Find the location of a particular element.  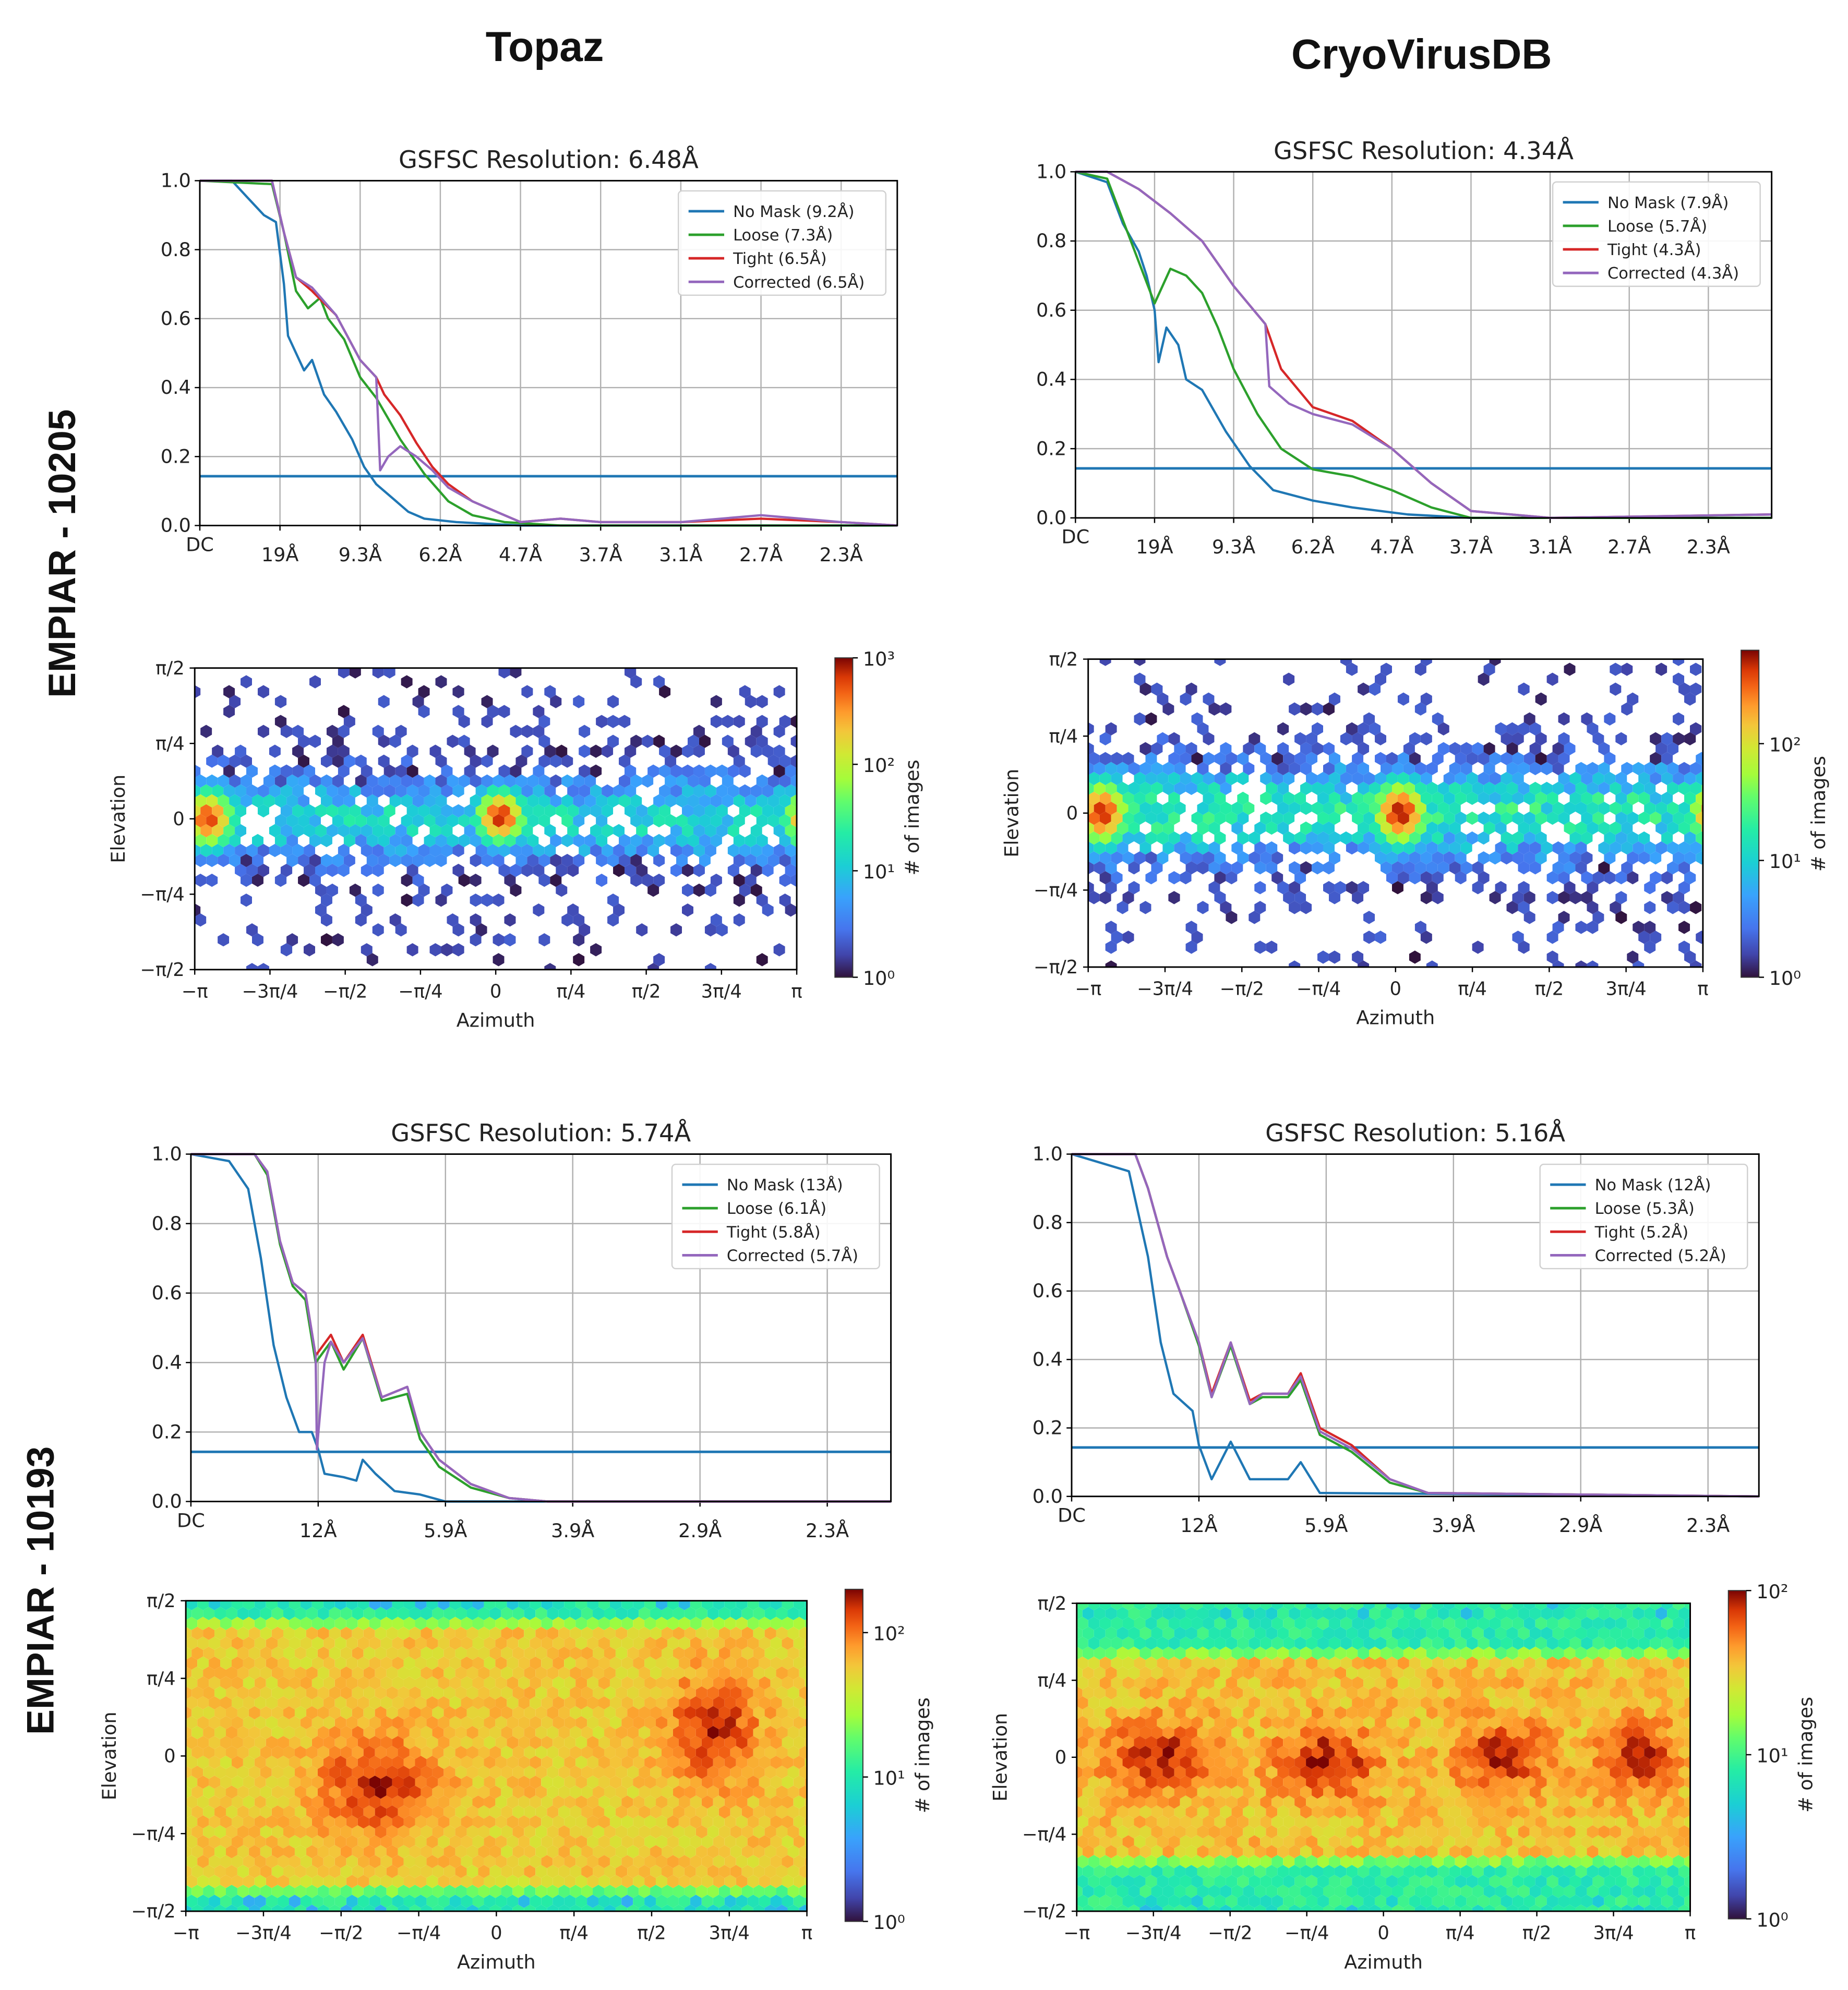

x-tick-label: −3π/4 is located at coordinates (263, 1933).